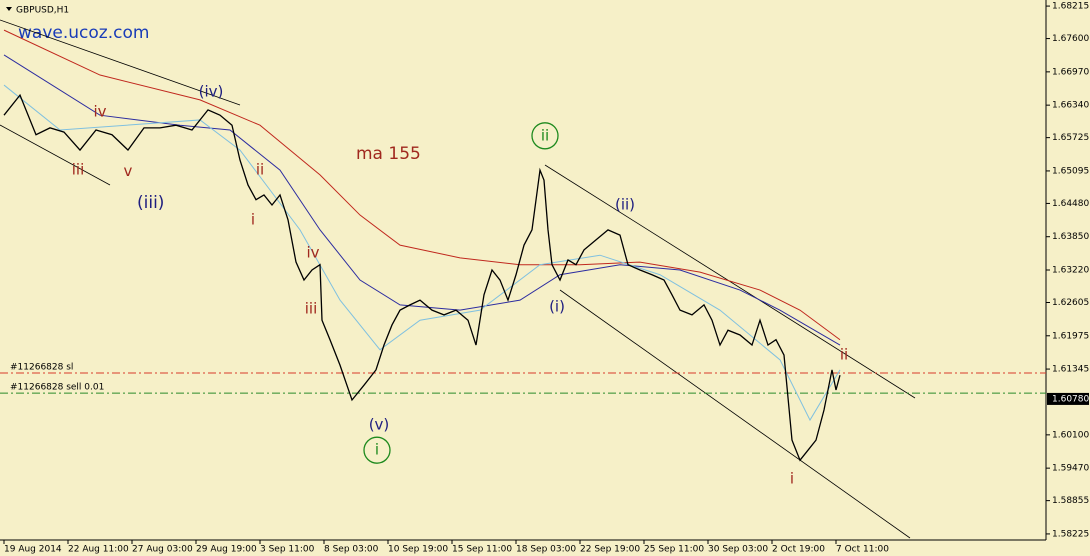  I want to click on x-tick-label: 25 Sep 11:00, so click(674, 550).